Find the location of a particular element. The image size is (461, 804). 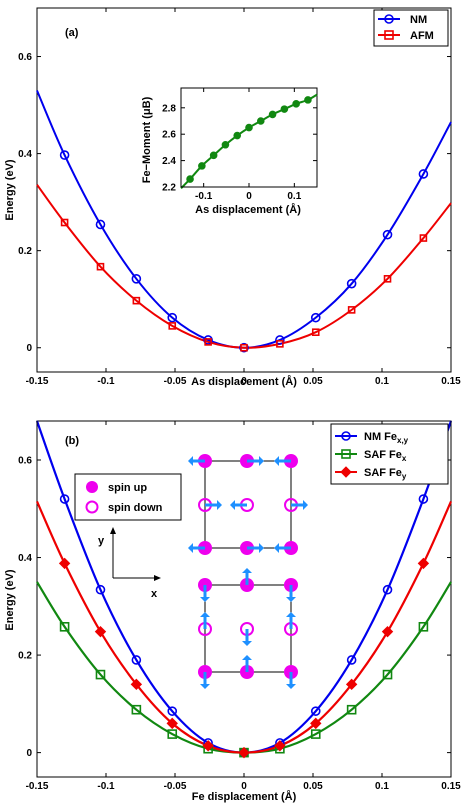

panel-b-x-tick-label: -0.05 is located at coordinates (175, 786).